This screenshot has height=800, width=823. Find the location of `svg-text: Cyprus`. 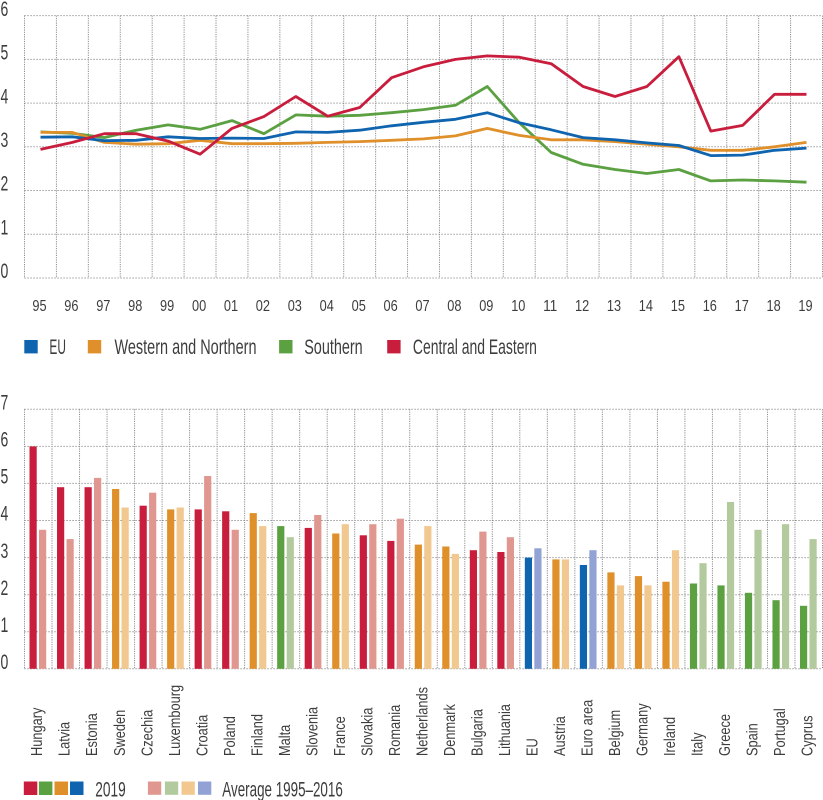

svg-text: Cyprus is located at coordinates (808, 735).